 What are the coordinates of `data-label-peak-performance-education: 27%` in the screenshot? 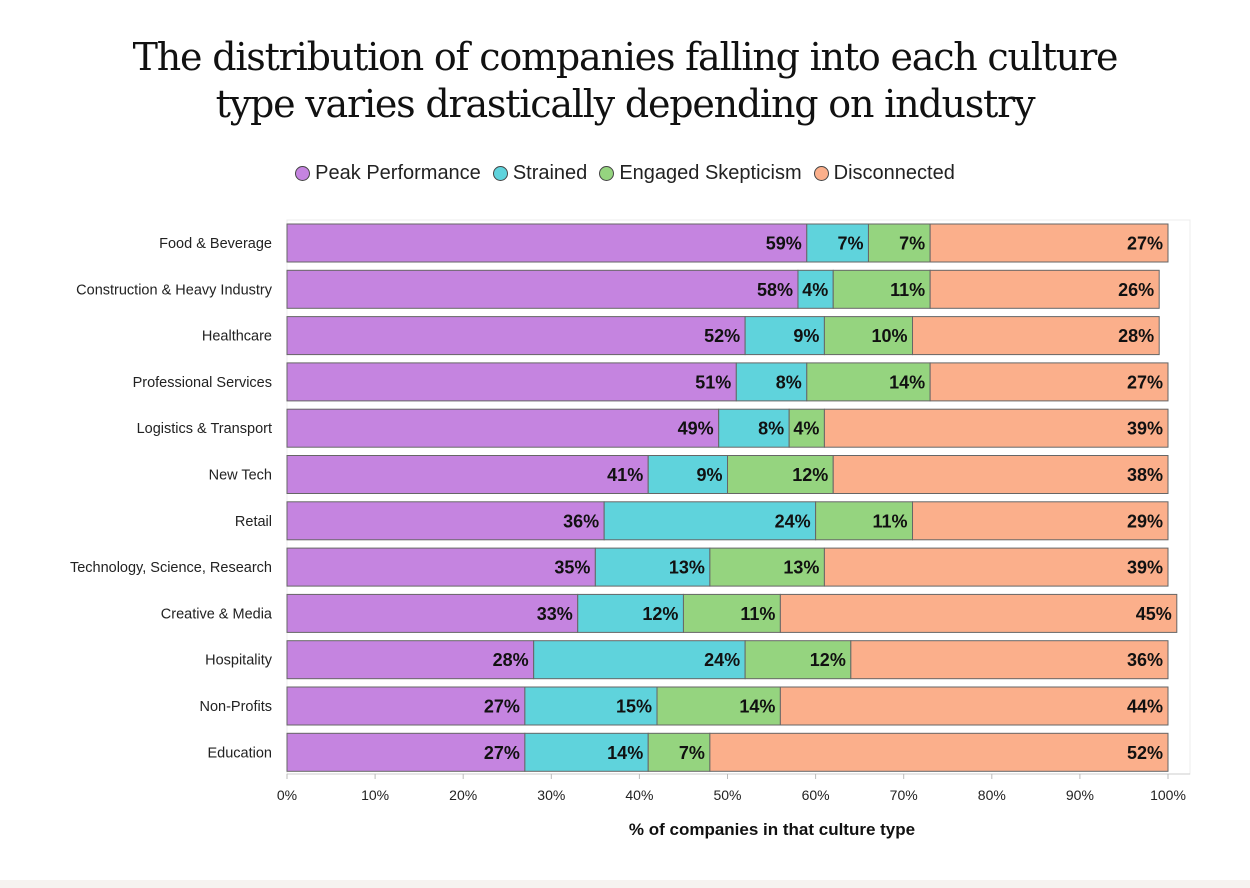 It's located at (502, 753).